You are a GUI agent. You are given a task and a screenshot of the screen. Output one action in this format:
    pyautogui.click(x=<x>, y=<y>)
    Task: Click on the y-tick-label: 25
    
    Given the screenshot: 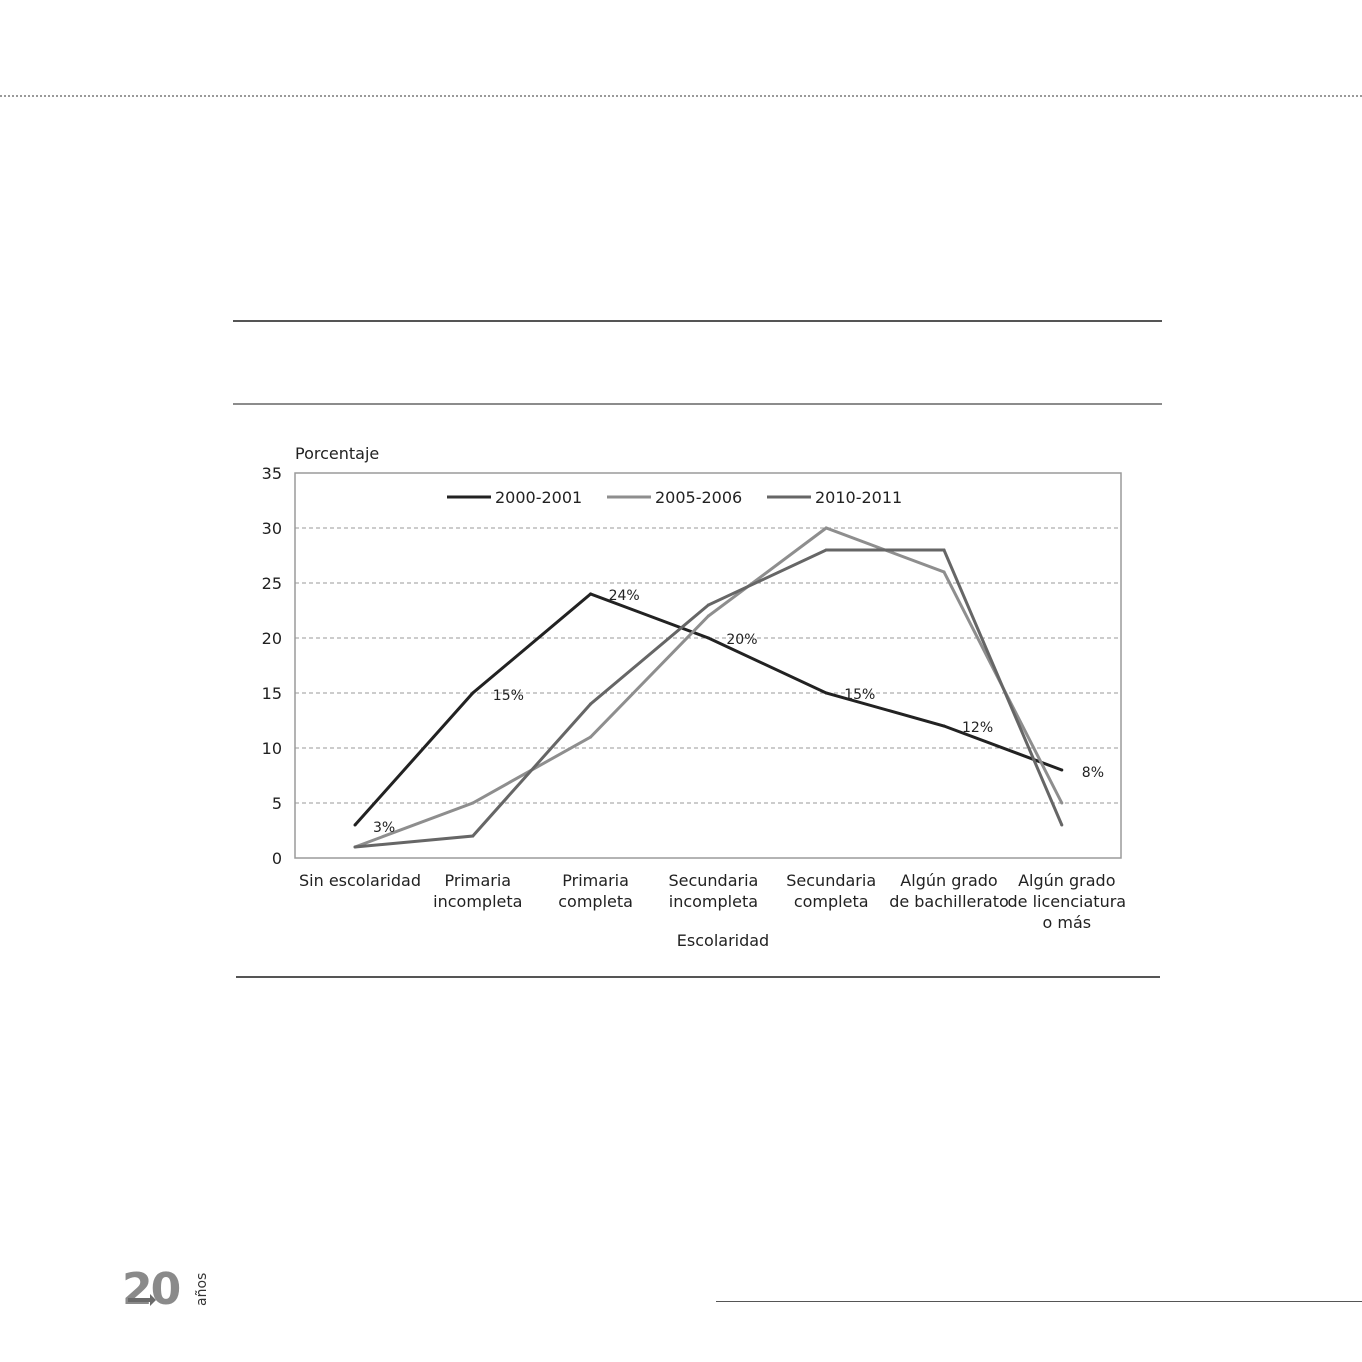 What is the action you would take?
    pyautogui.click(x=272, y=583)
    